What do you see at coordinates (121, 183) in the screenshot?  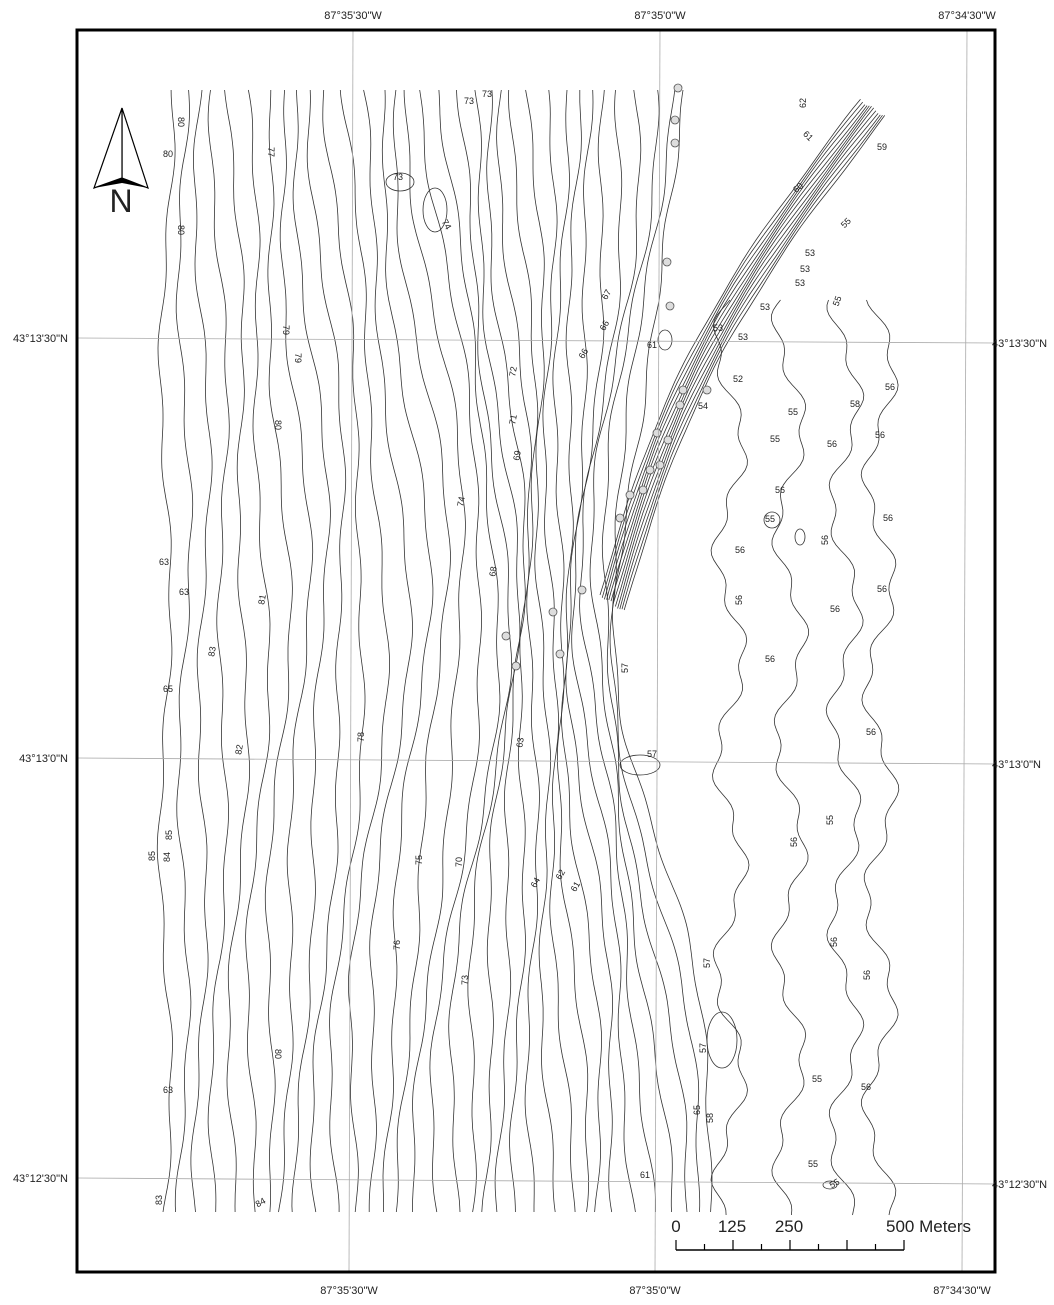 I see `arrow-base` at bounding box center [121, 183].